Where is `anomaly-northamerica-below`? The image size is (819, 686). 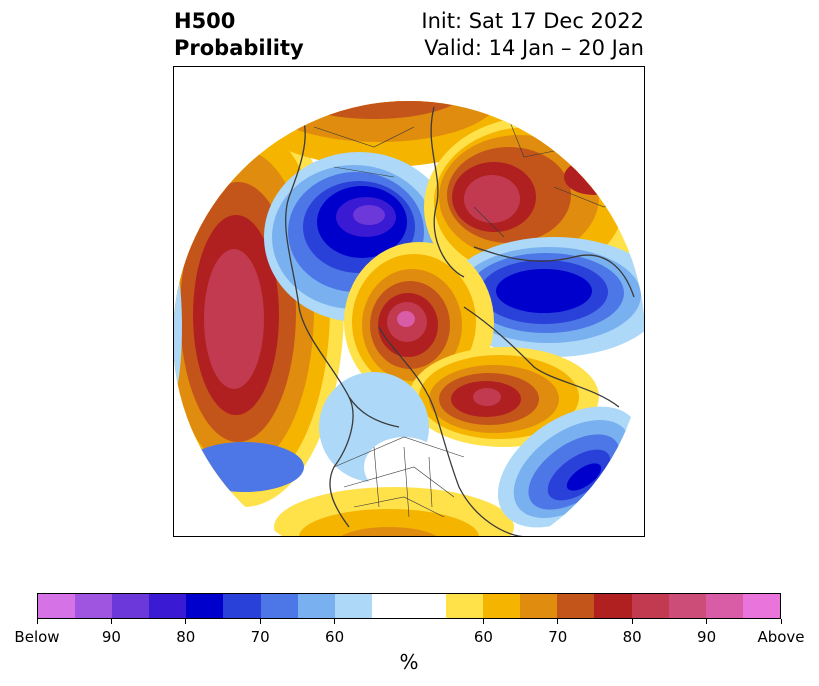
anomaly-northamerica-below is located at coordinates (381, 434).